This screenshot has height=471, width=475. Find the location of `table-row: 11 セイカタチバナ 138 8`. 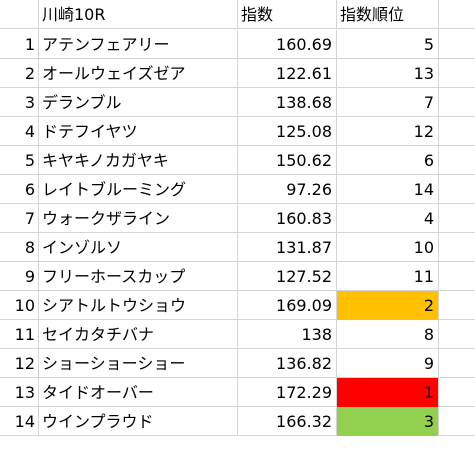

table-row: 11 セイカタチバナ 138 8 is located at coordinates (237, 334).